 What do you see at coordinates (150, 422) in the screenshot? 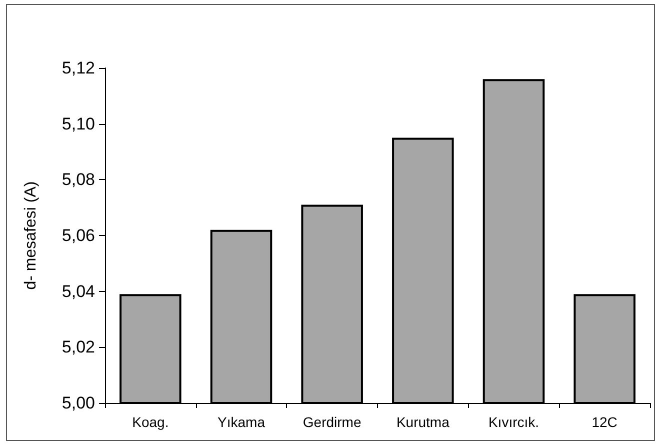
I see `x-tick-label: Koag.` at bounding box center [150, 422].